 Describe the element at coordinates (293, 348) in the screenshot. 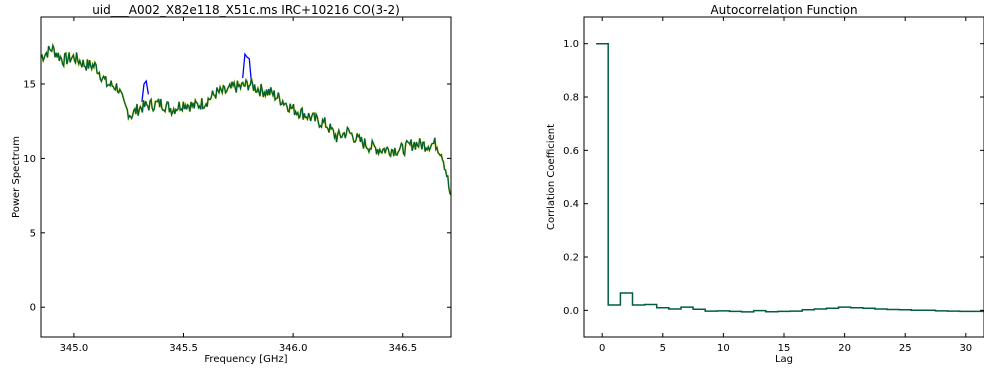

I see `x-tick-label: 346.0` at that location.